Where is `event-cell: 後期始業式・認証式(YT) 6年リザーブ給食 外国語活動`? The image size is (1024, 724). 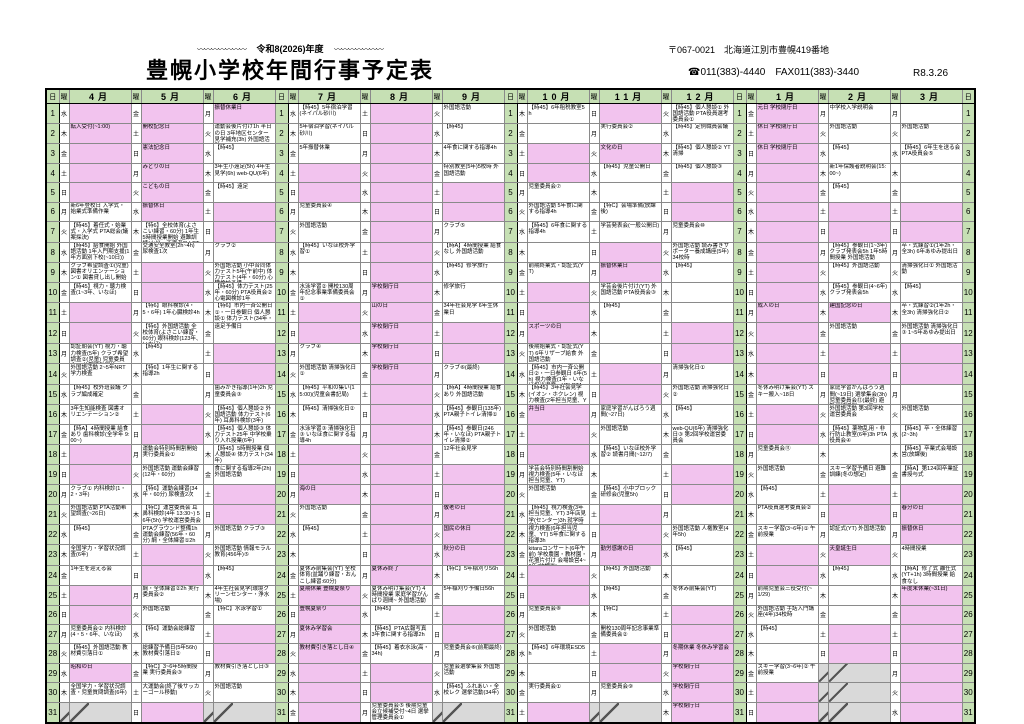
event-cell: 後期始業式・認証式(YT) 6年リザーブ給食 外国語活動 is located at coordinates (558, 353).